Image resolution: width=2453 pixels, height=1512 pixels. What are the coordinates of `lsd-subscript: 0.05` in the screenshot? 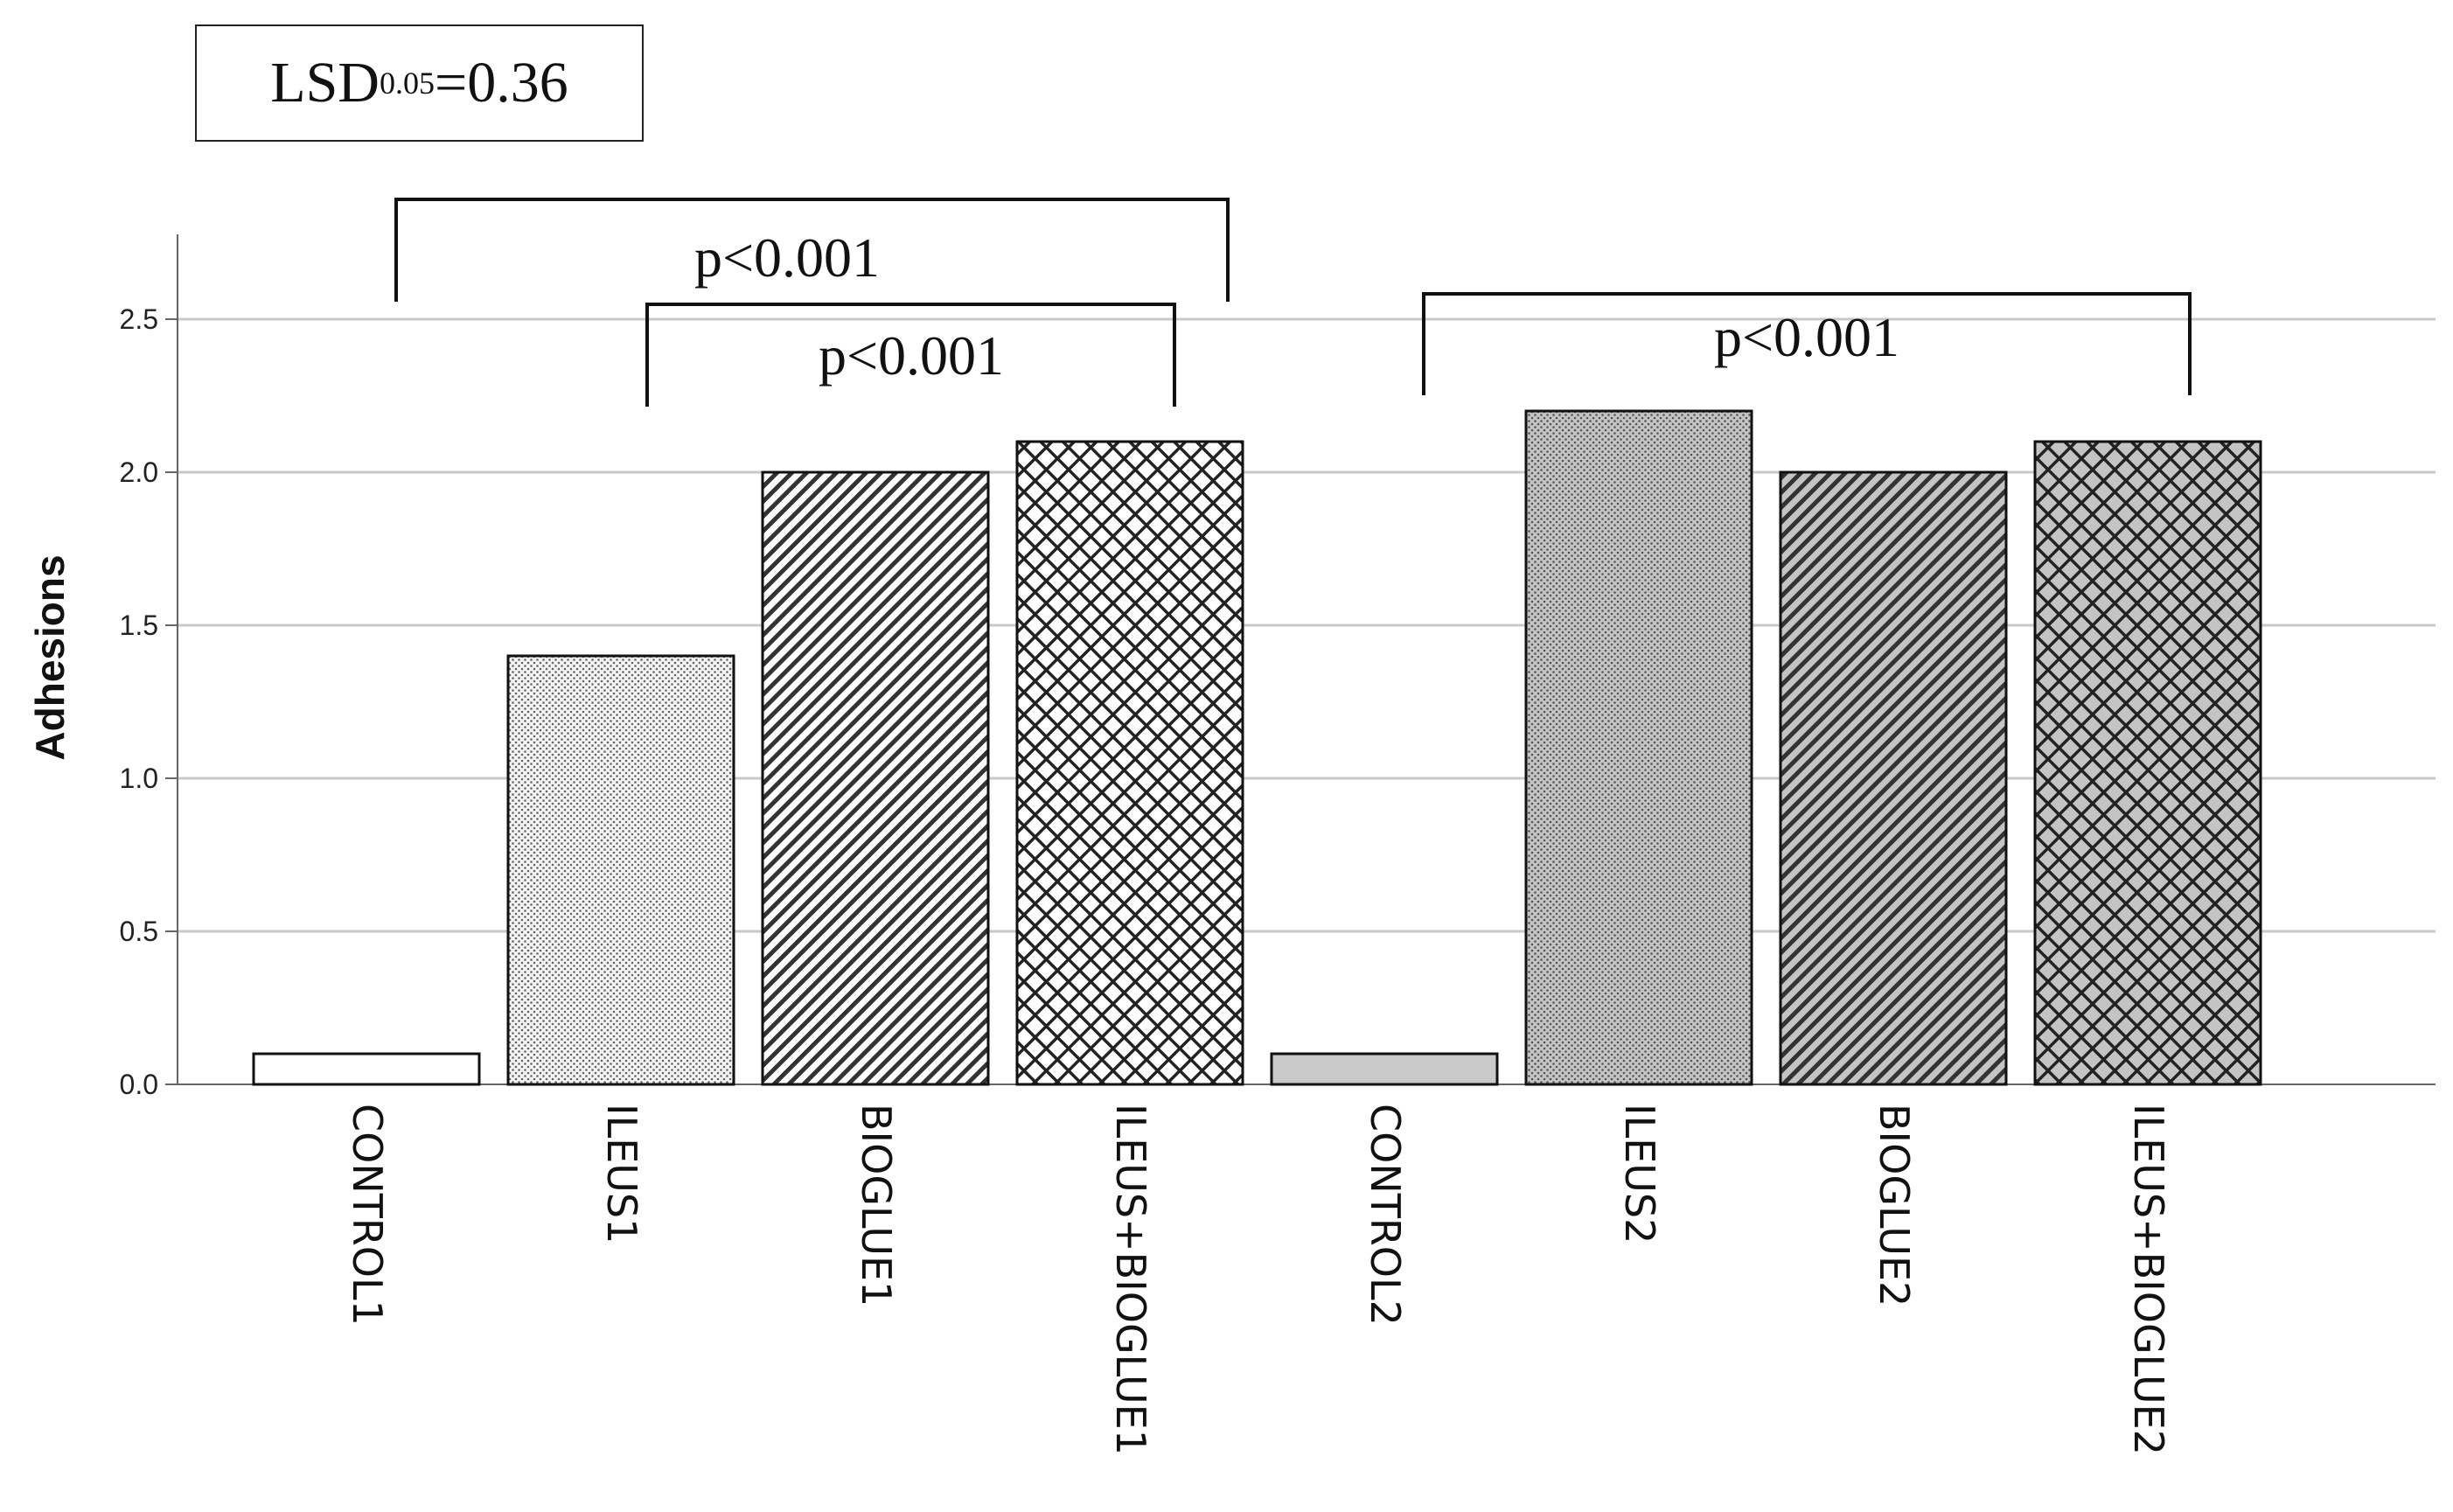 It's located at (407, 84).